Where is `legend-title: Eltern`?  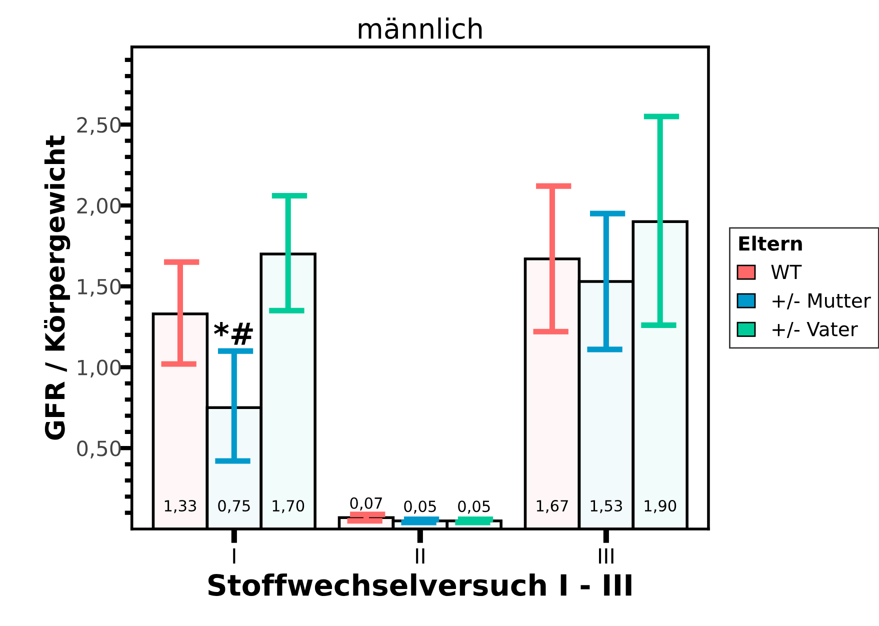 legend-title: Eltern is located at coordinates (770, 243).